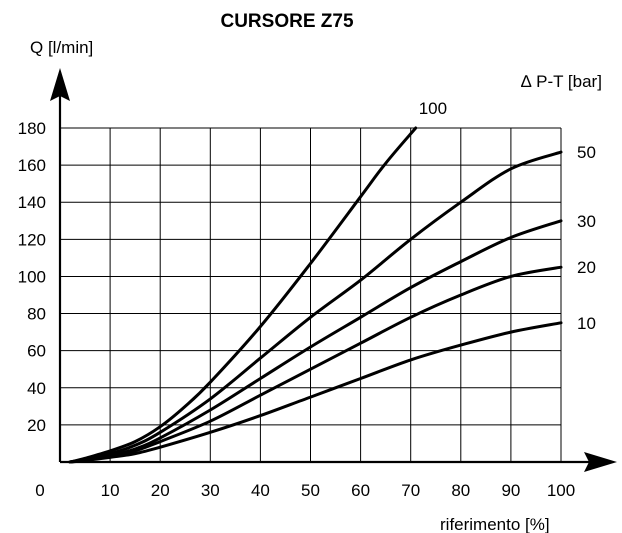  I want to click on y-tick-label: 120, so click(32, 239).